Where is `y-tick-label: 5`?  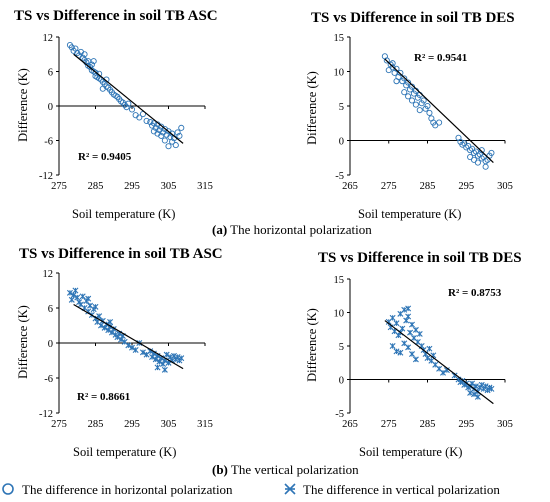 y-tick-label: 5 is located at coordinates (341, 347).